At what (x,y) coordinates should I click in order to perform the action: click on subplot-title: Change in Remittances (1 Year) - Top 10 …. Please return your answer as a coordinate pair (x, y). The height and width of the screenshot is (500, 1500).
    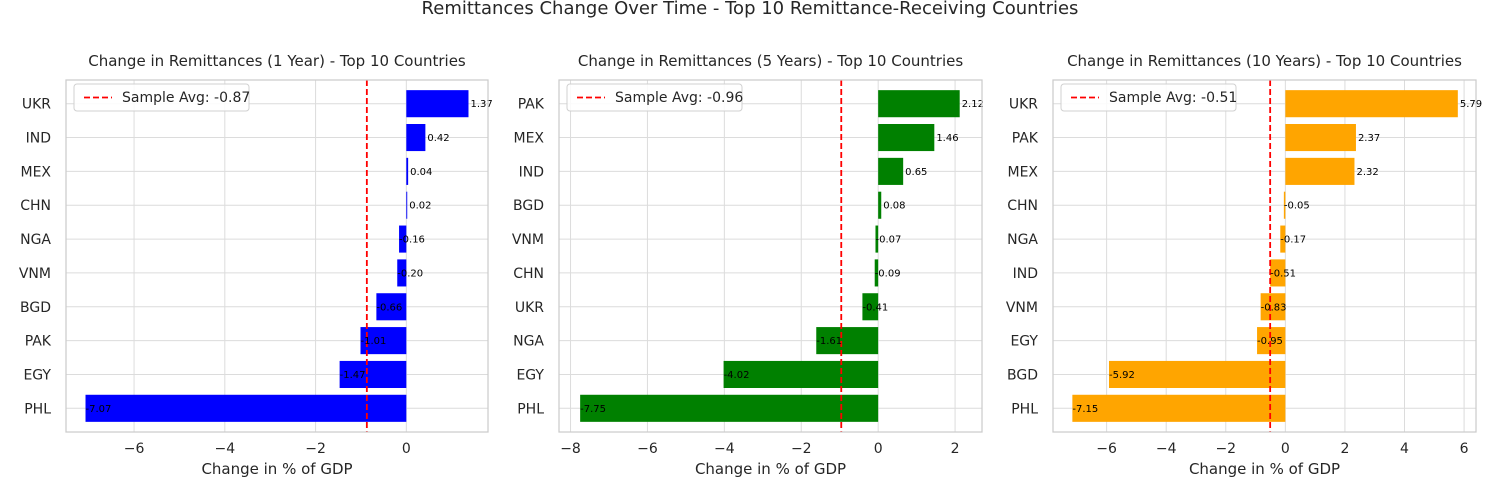
    Looking at the image, I should click on (277, 61).